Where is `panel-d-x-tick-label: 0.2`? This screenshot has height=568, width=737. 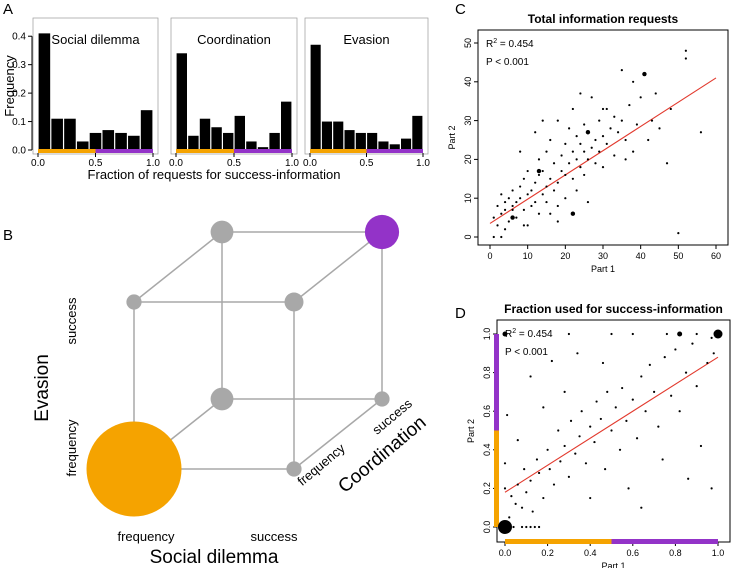
panel-d-x-tick-label: 0.2 is located at coordinates (547, 553).